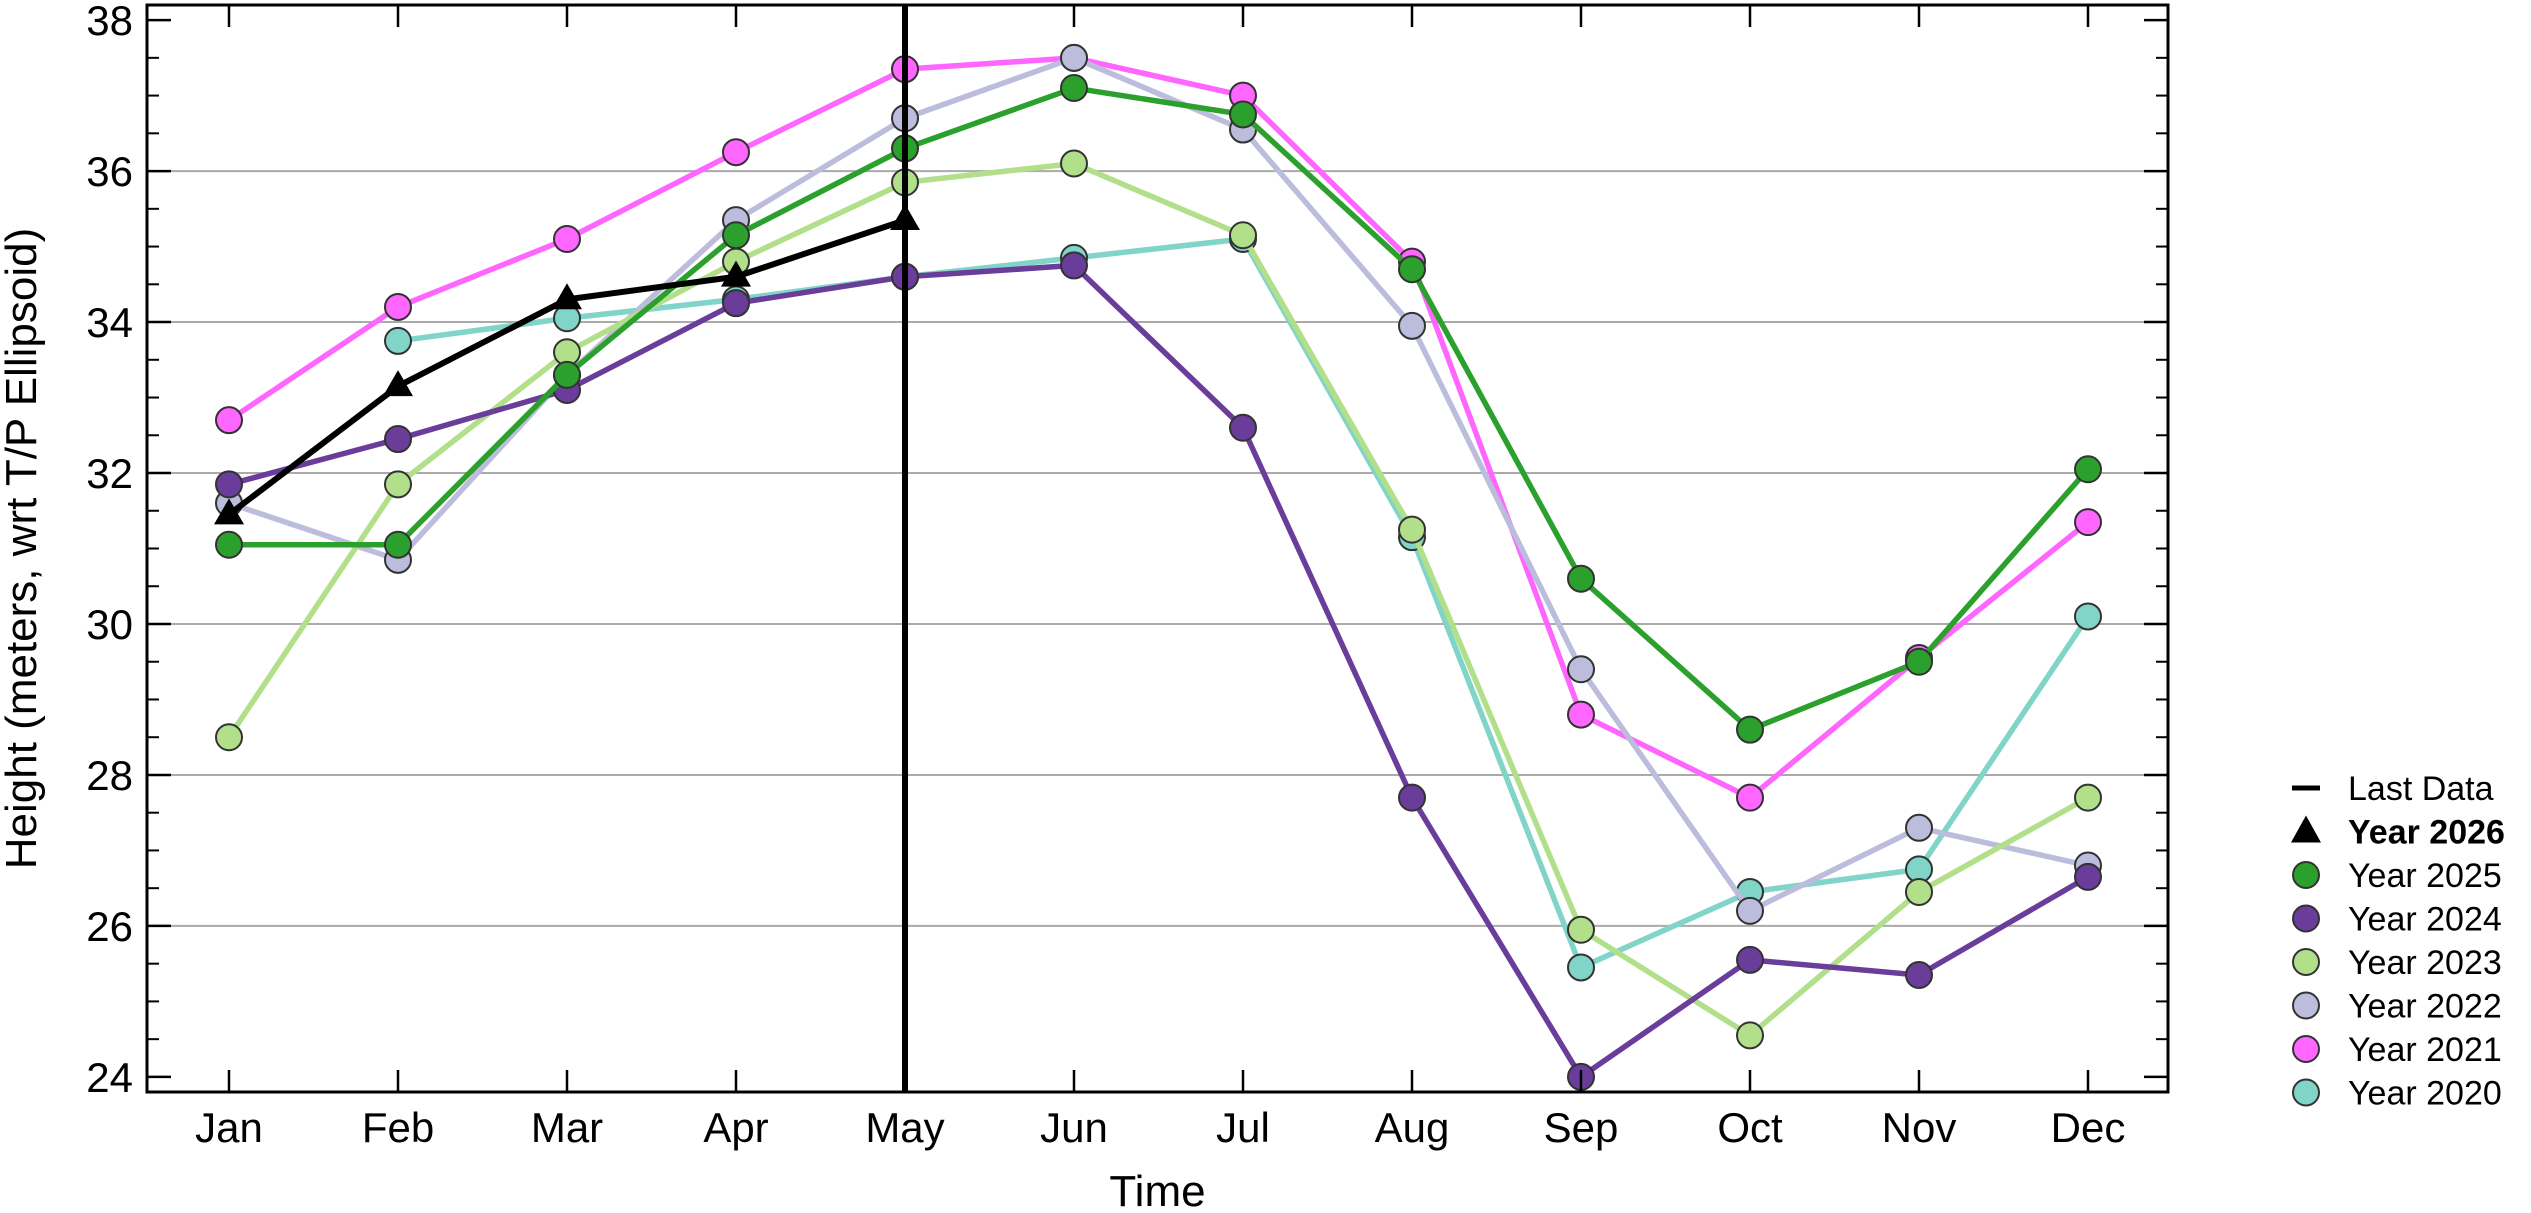 The height and width of the screenshot is (1213, 2531). What do you see at coordinates (1157, 1190) in the screenshot?
I see `x-axis-title: Time` at bounding box center [1157, 1190].